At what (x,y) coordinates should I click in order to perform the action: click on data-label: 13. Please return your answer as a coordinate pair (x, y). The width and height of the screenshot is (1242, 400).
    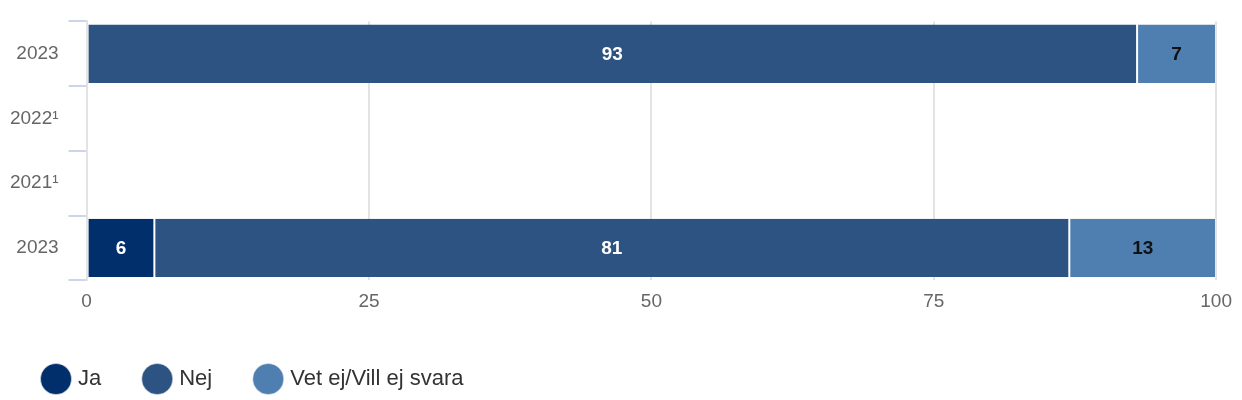
    Looking at the image, I should click on (1143, 248).